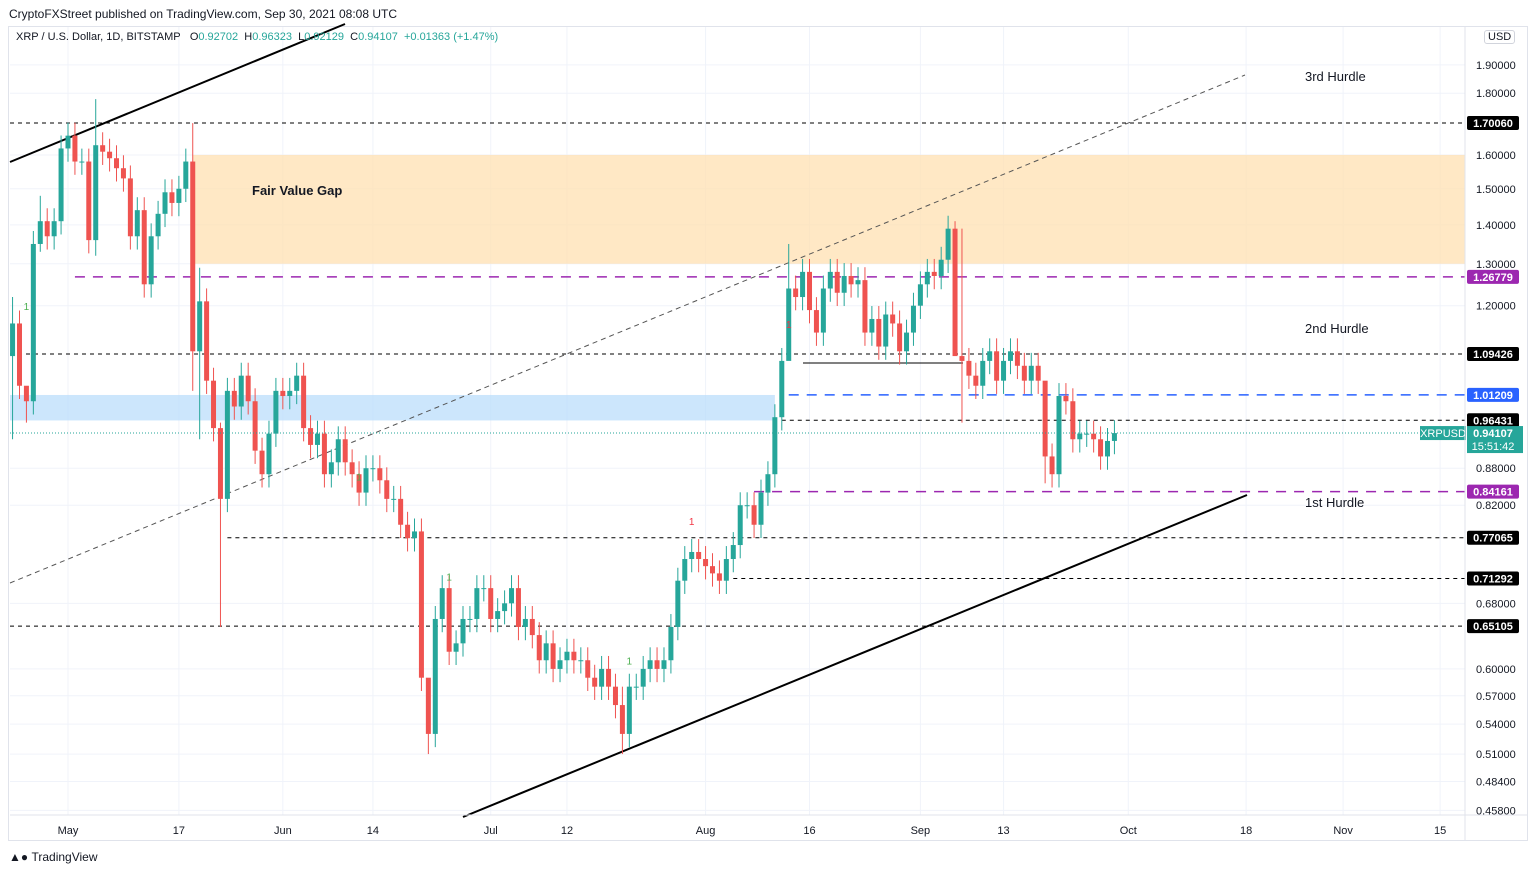 This screenshot has width=1536, height=873. Describe the element at coordinates (1496, 604) in the screenshot. I see `price-tick-label: 0.68000` at that location.